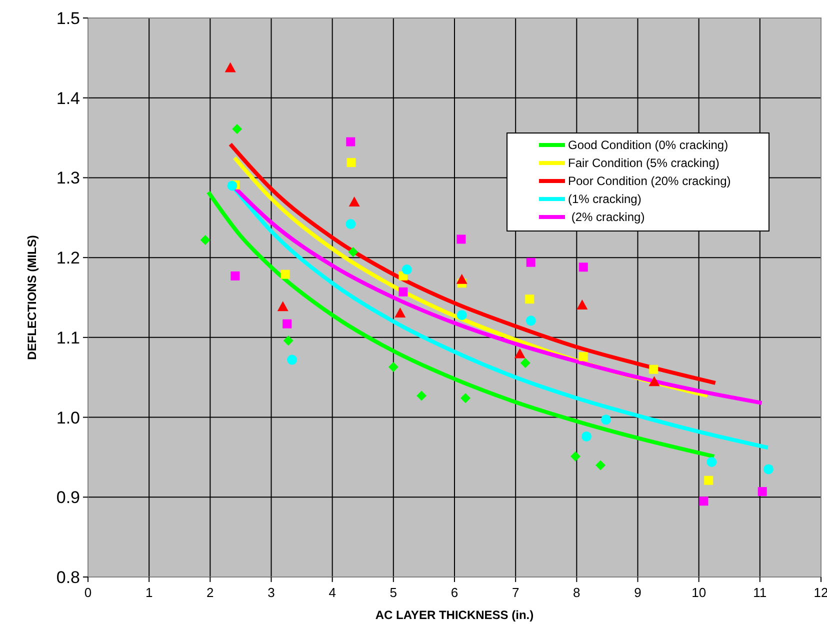 The image size is (827, 639). I want to click on x-tick-label: 9, so click(638, 592).